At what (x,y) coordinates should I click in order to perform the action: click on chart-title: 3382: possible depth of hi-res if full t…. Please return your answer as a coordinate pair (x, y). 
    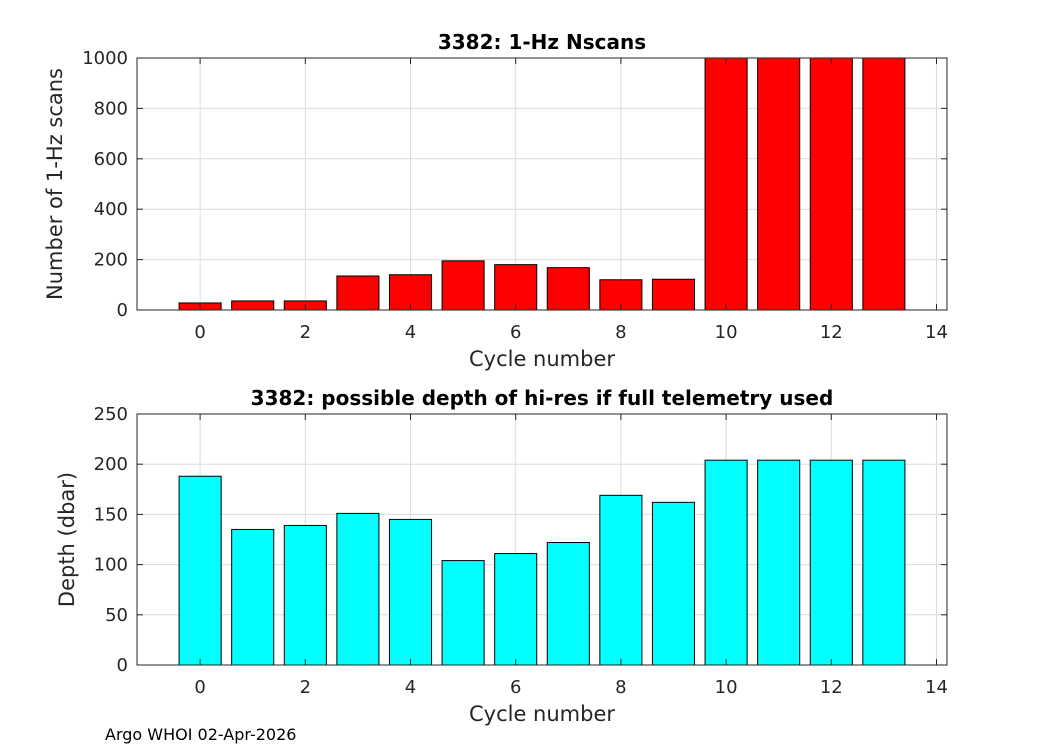
    Looking at the image, I should click on (542, 398).